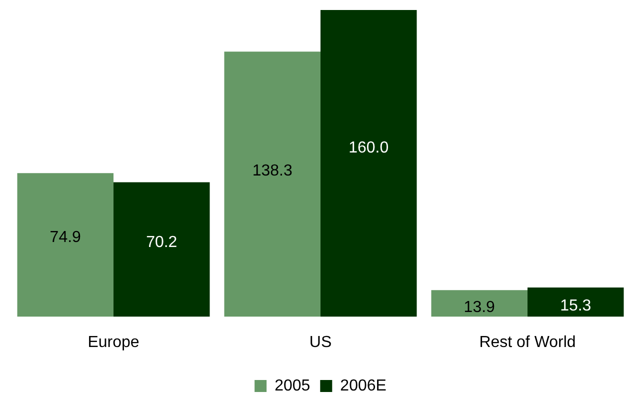 The height and width of the screenshot is (408, 637). I want to click on x-tick-label: Europe, so click(114, 342).